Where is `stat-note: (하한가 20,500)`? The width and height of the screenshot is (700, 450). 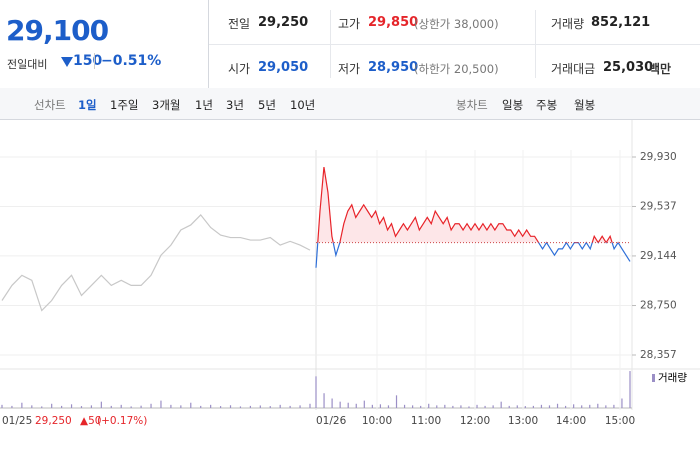 stat-note: (하한가 20,500) is located at coordinates (456, 69).